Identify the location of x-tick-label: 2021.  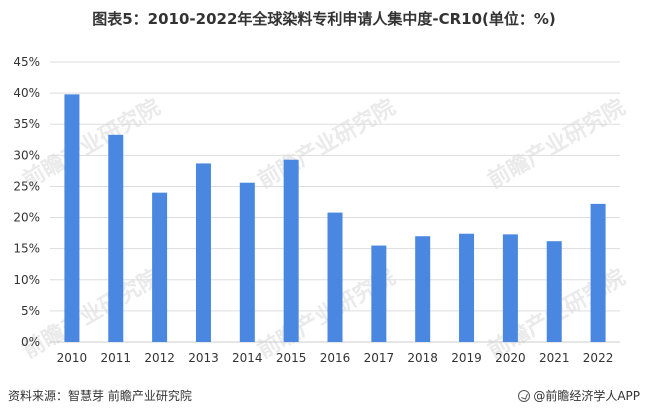
(554, 358).